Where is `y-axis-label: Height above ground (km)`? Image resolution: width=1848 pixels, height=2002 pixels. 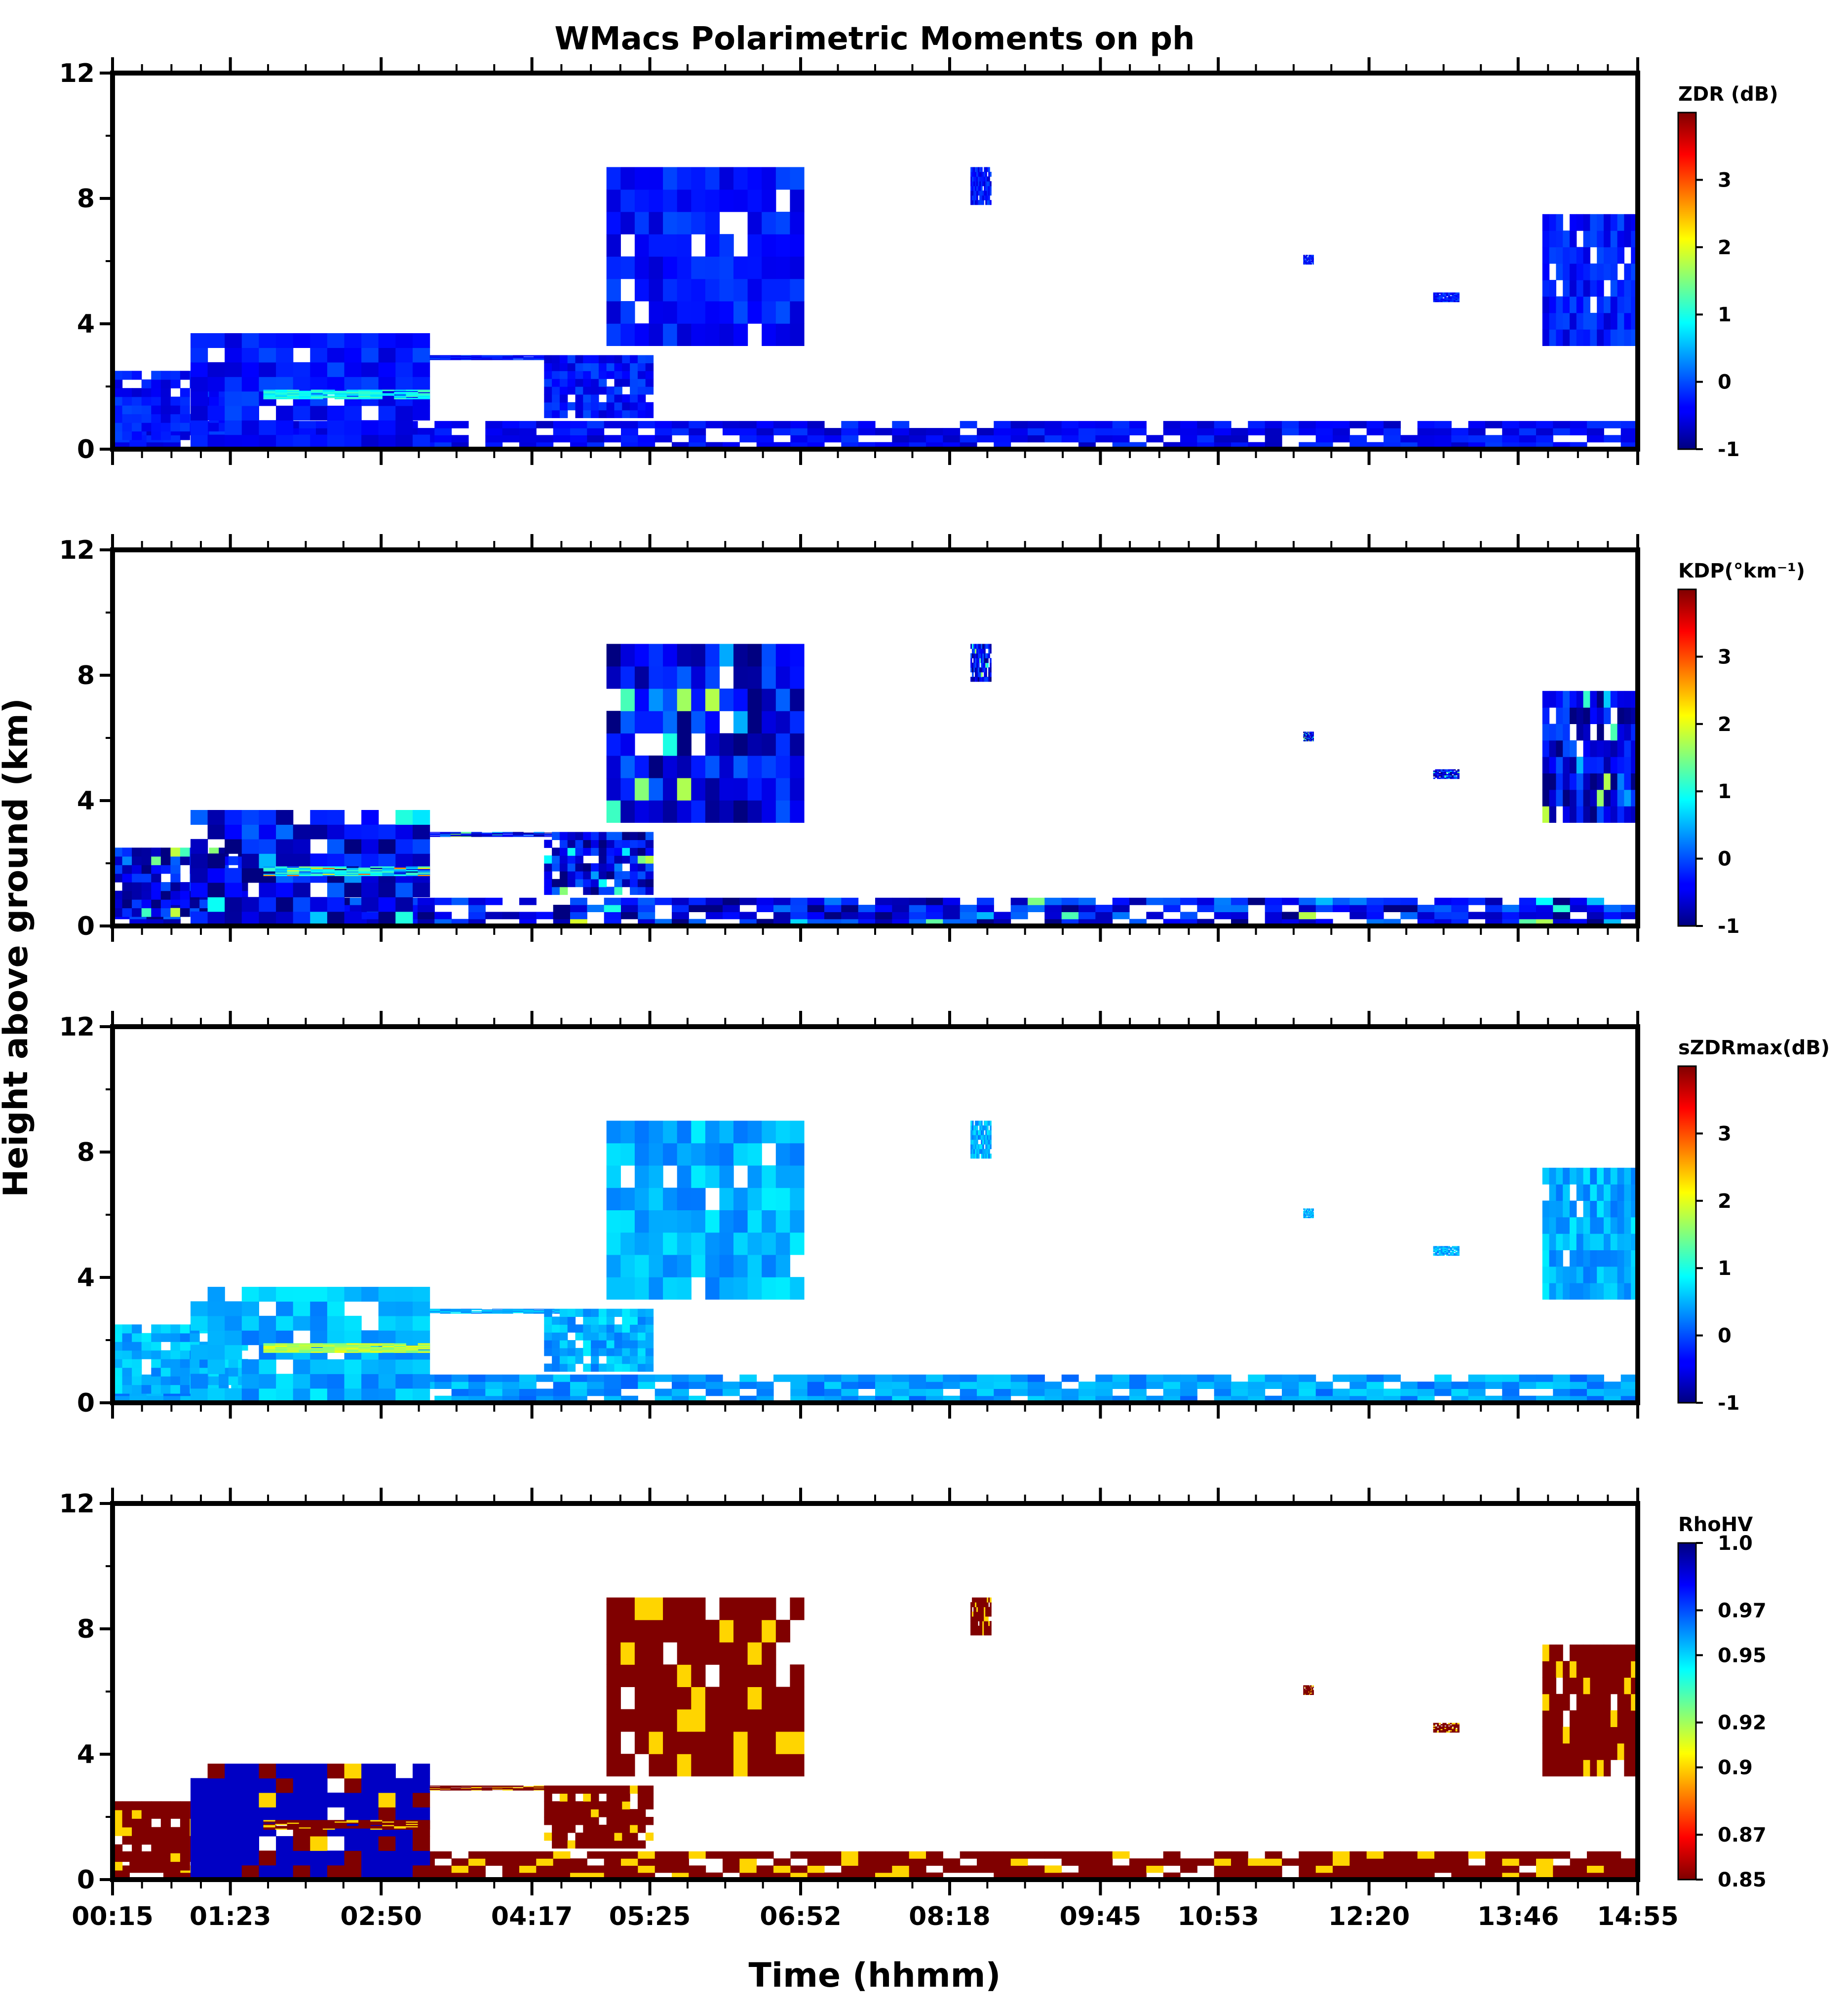 y-axis-label: Height above ground (km) is located at coordinates (18, 947).